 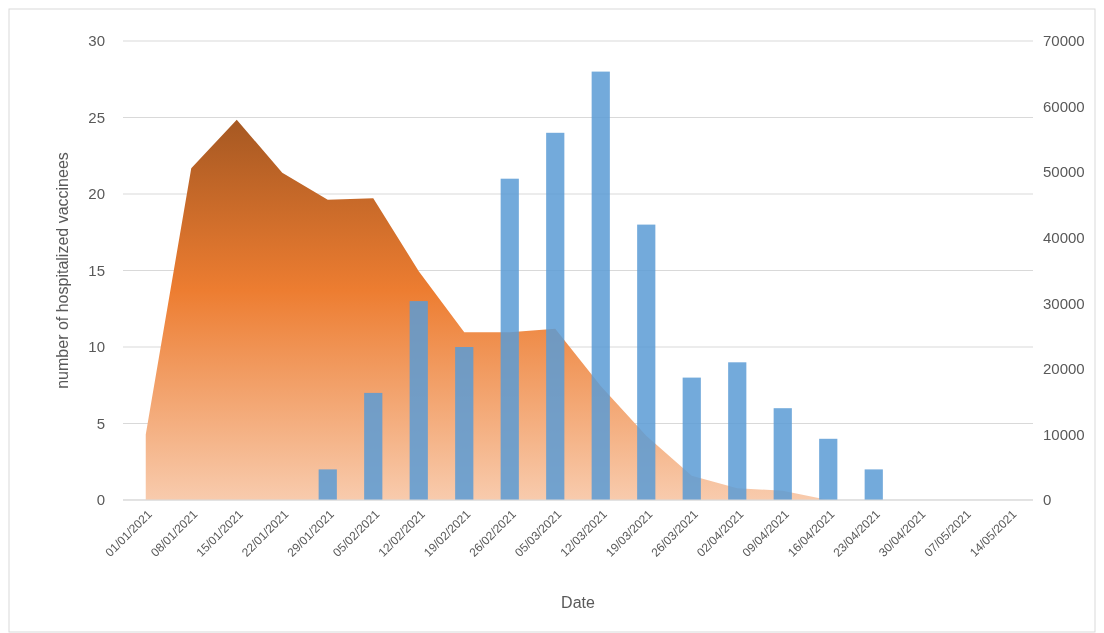 What do you see at coordinates (96, 194) in the screenshot?
I see `y-tick-label: 20` at bounding box center [96, 194].